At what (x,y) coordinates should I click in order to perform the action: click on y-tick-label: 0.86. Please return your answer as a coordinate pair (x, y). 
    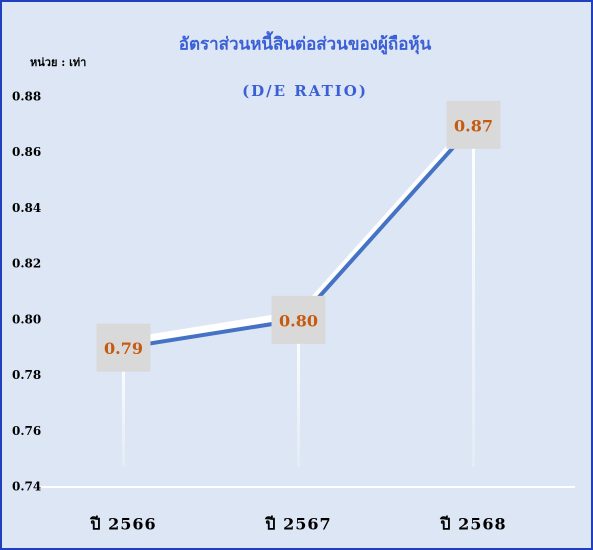
    Looking at the image, I should click on (26, 152).